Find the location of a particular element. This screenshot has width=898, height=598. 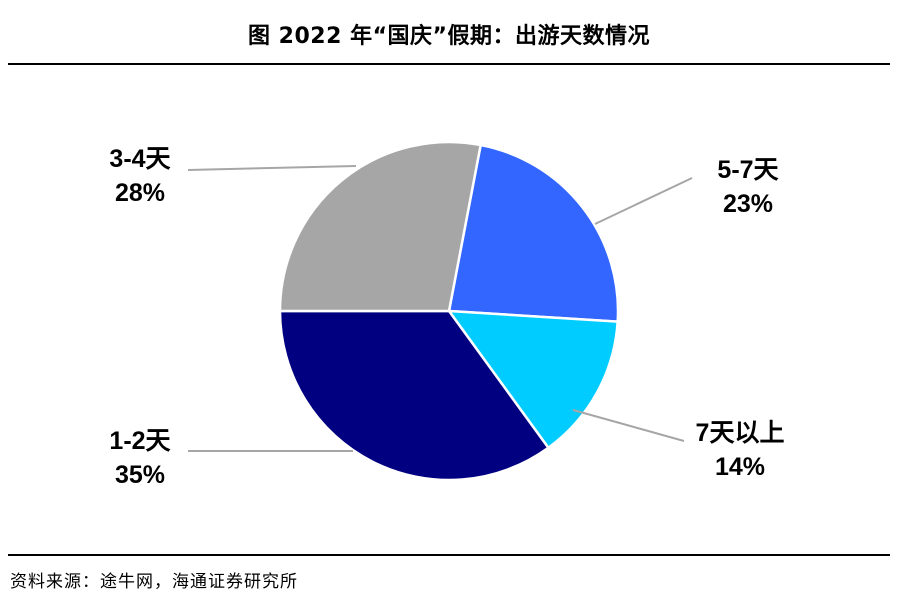

slice-category-label: 5-7天 is located at coordinates (747, 170).